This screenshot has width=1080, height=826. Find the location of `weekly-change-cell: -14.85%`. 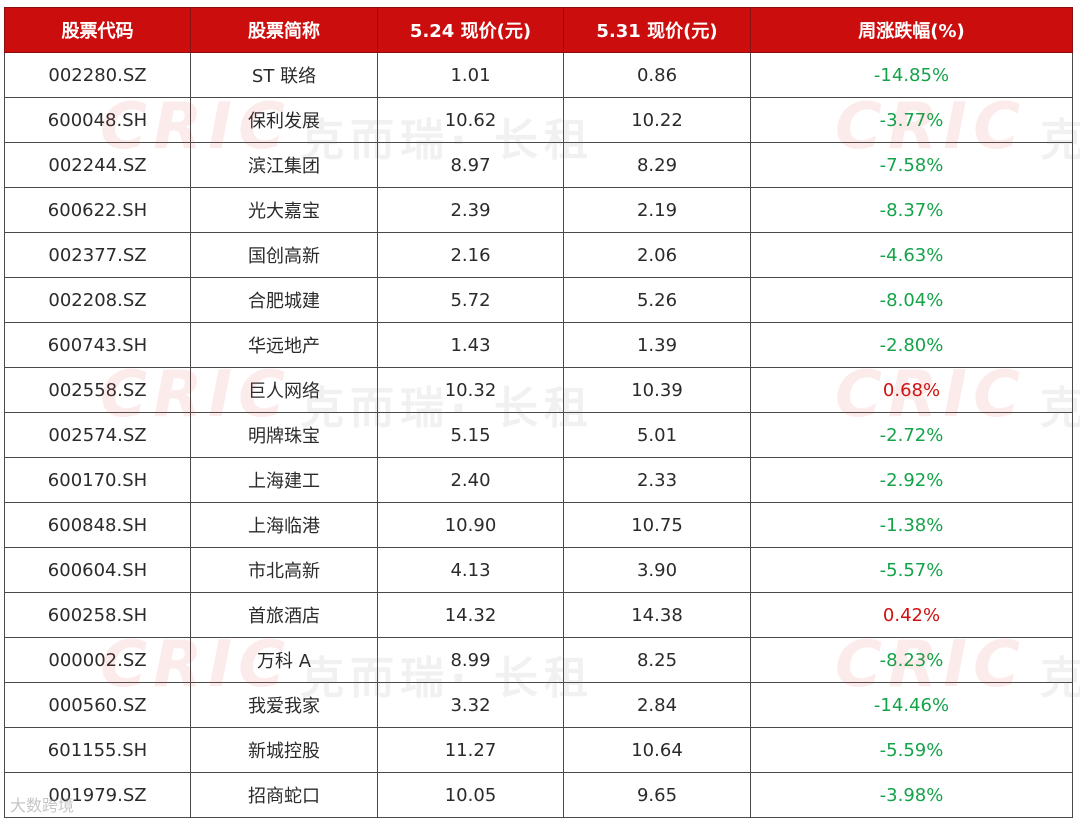

weekly-change-cell: -14.85% is located at coordinates (911, 75).